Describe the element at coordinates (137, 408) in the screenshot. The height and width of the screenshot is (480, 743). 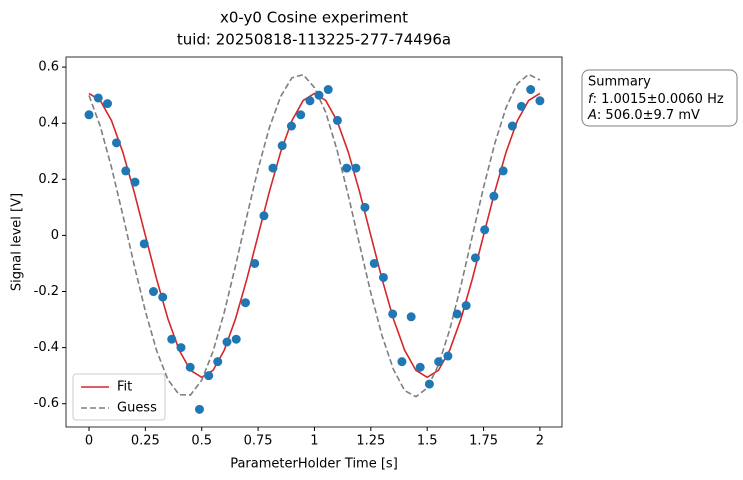
I see `legend-label: Guess` at that location.